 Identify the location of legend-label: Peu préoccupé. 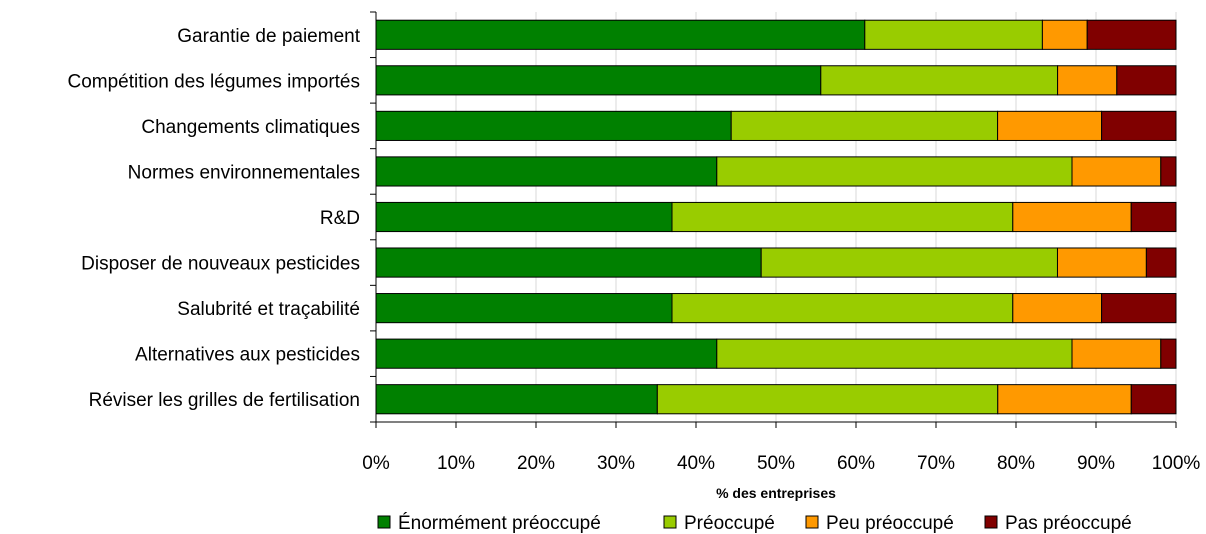
(890, 523).